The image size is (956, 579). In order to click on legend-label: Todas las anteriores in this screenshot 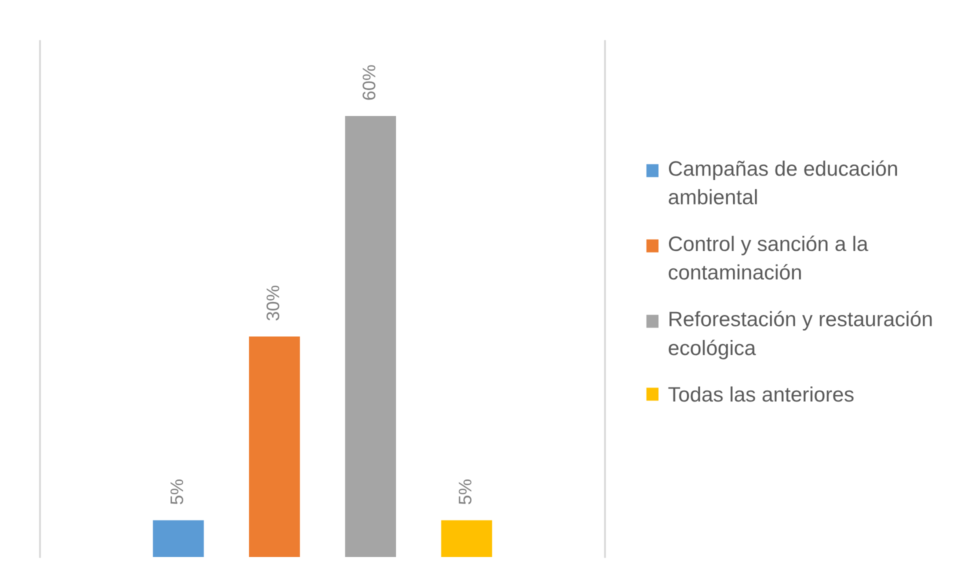, I will do `click(761, 394)`.